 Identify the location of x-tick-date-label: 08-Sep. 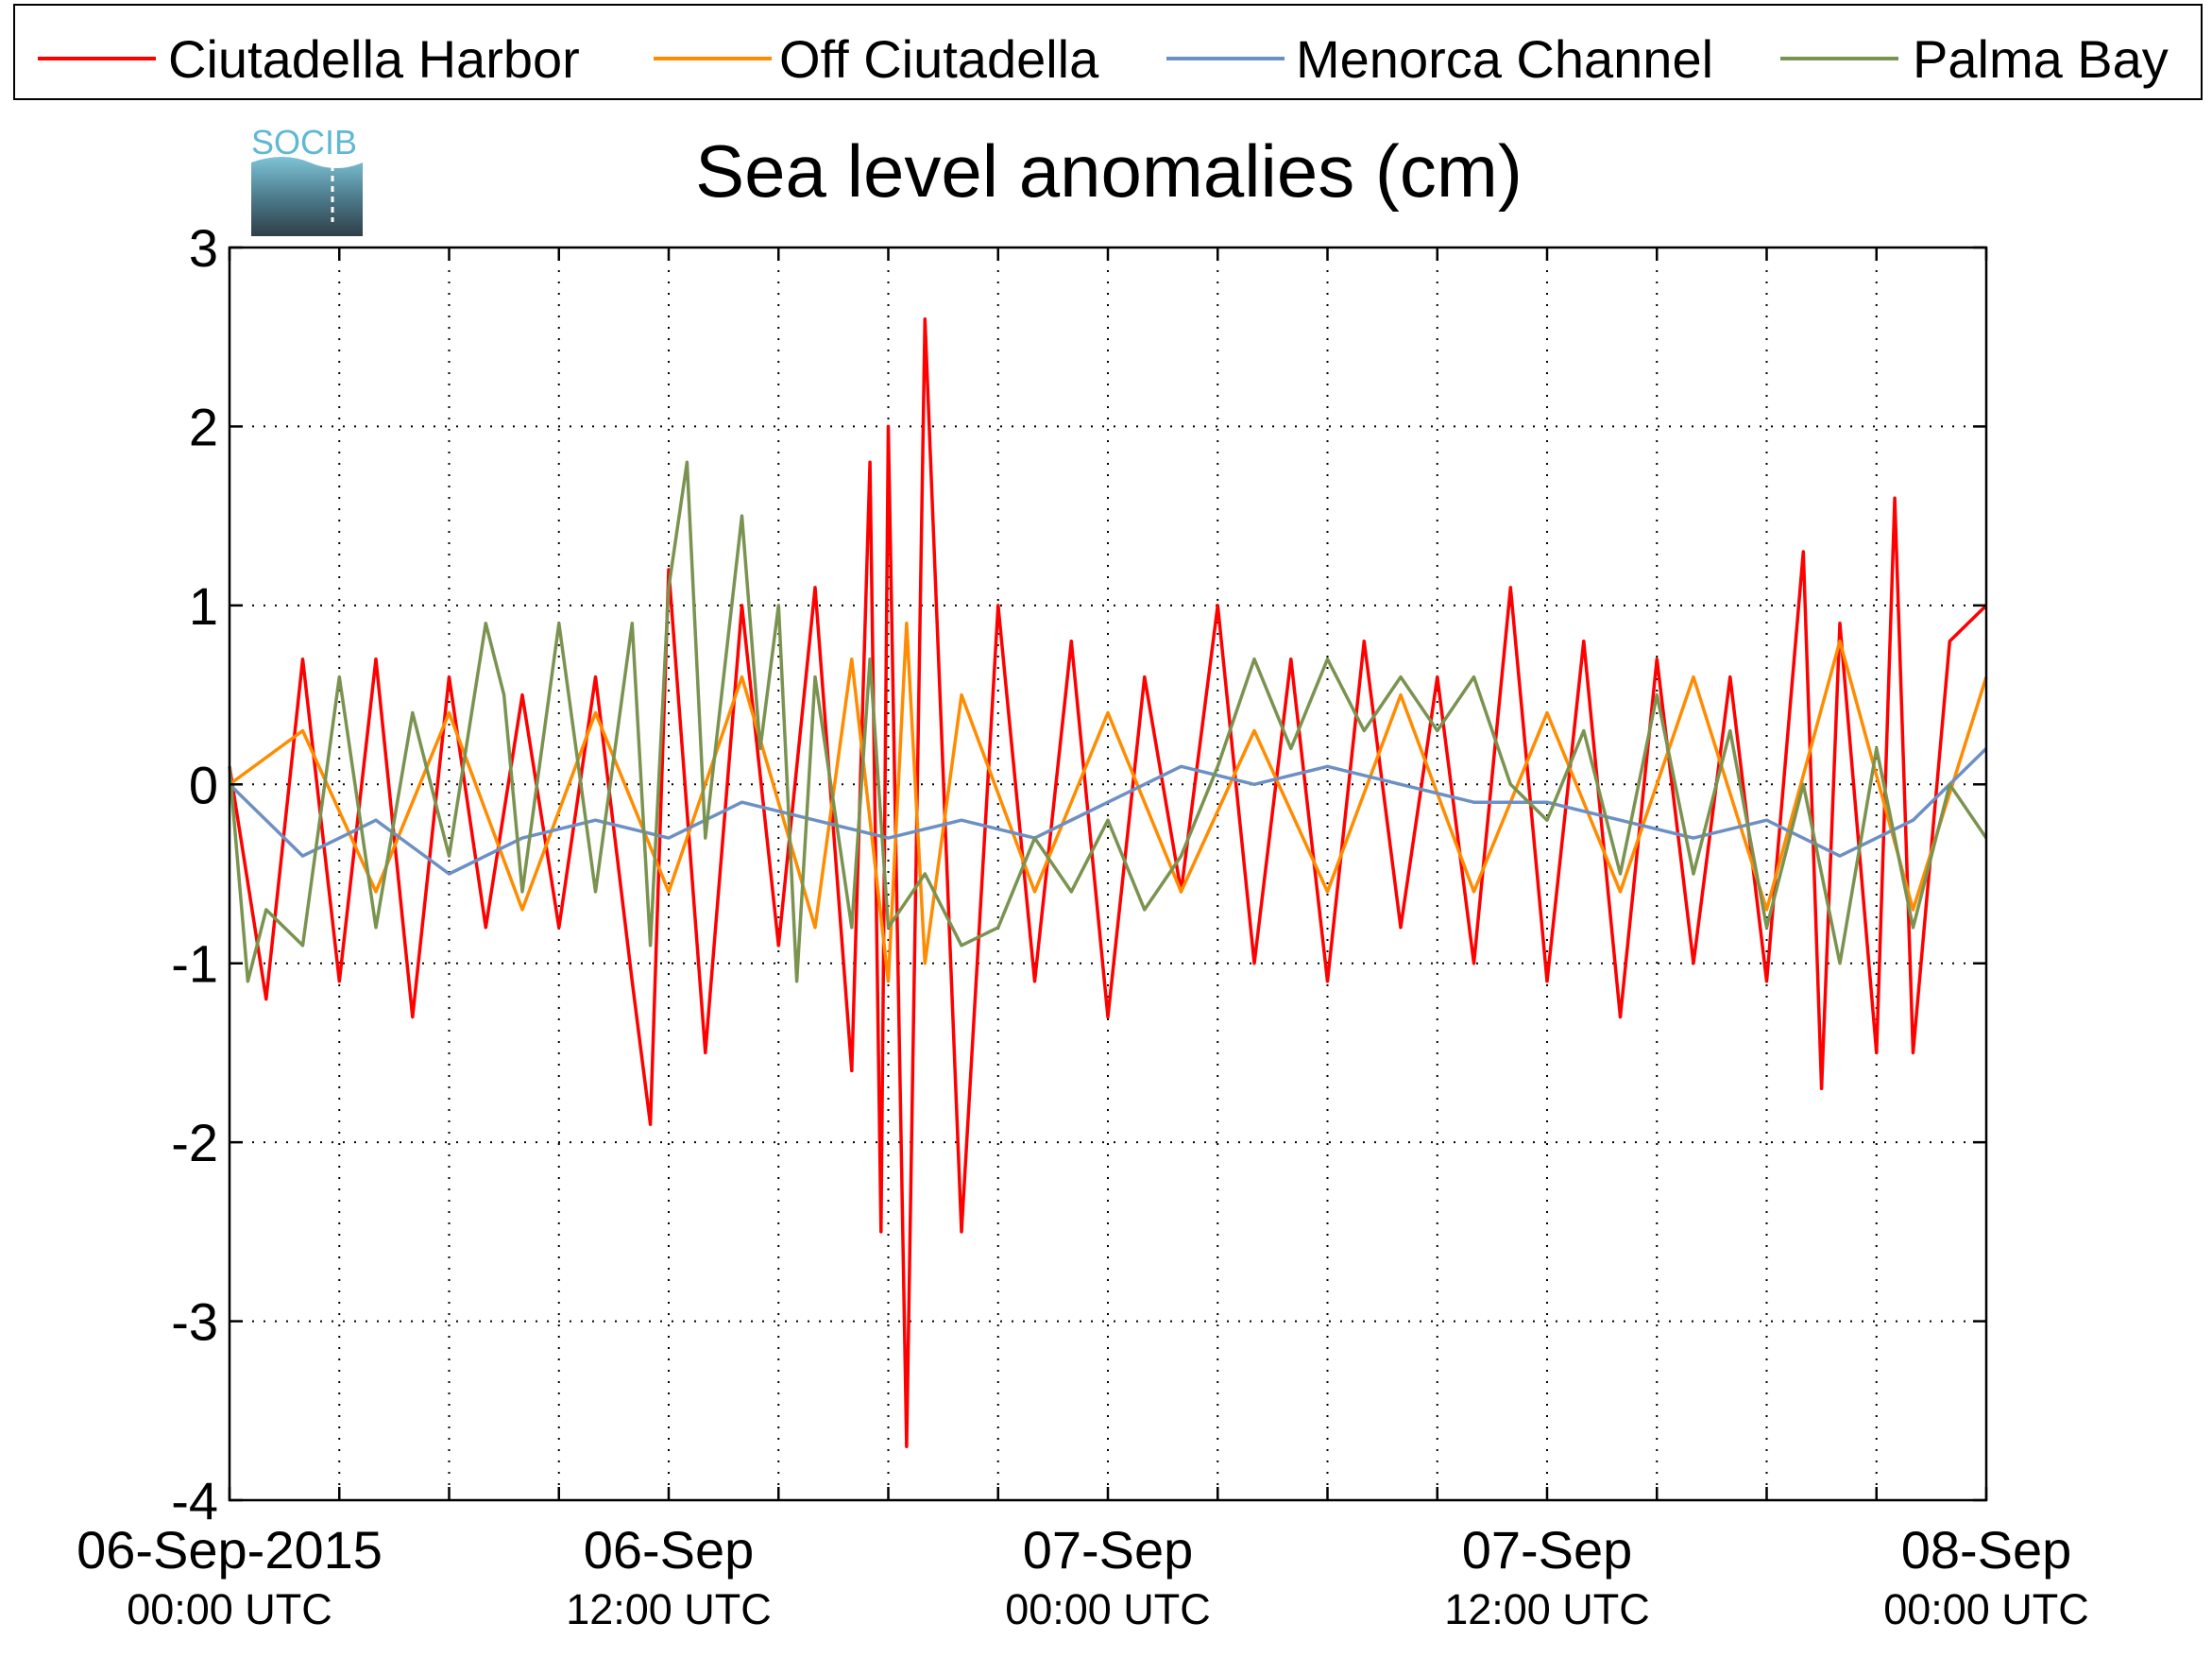
(1986, 1550).